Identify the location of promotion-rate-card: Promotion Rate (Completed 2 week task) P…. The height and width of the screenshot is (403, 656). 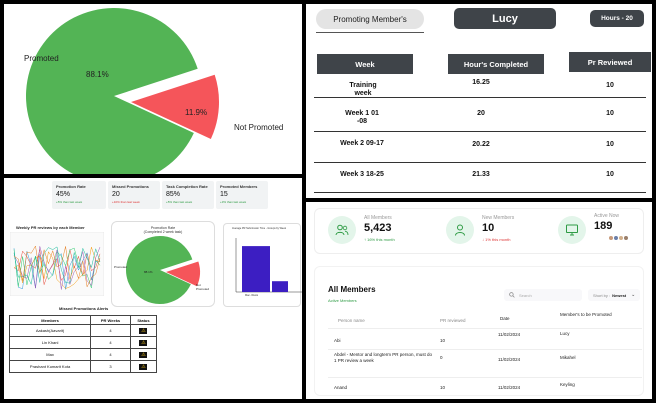
(163, 264).